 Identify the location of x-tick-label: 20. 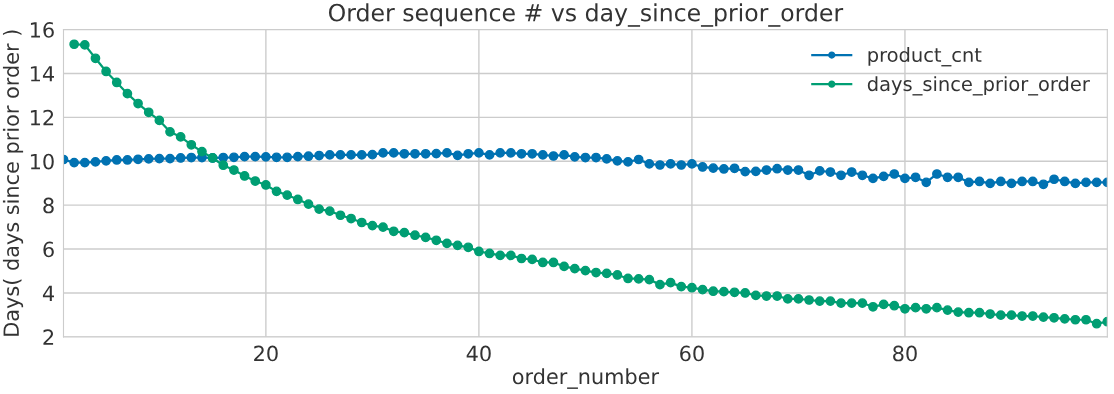
(266, 353).